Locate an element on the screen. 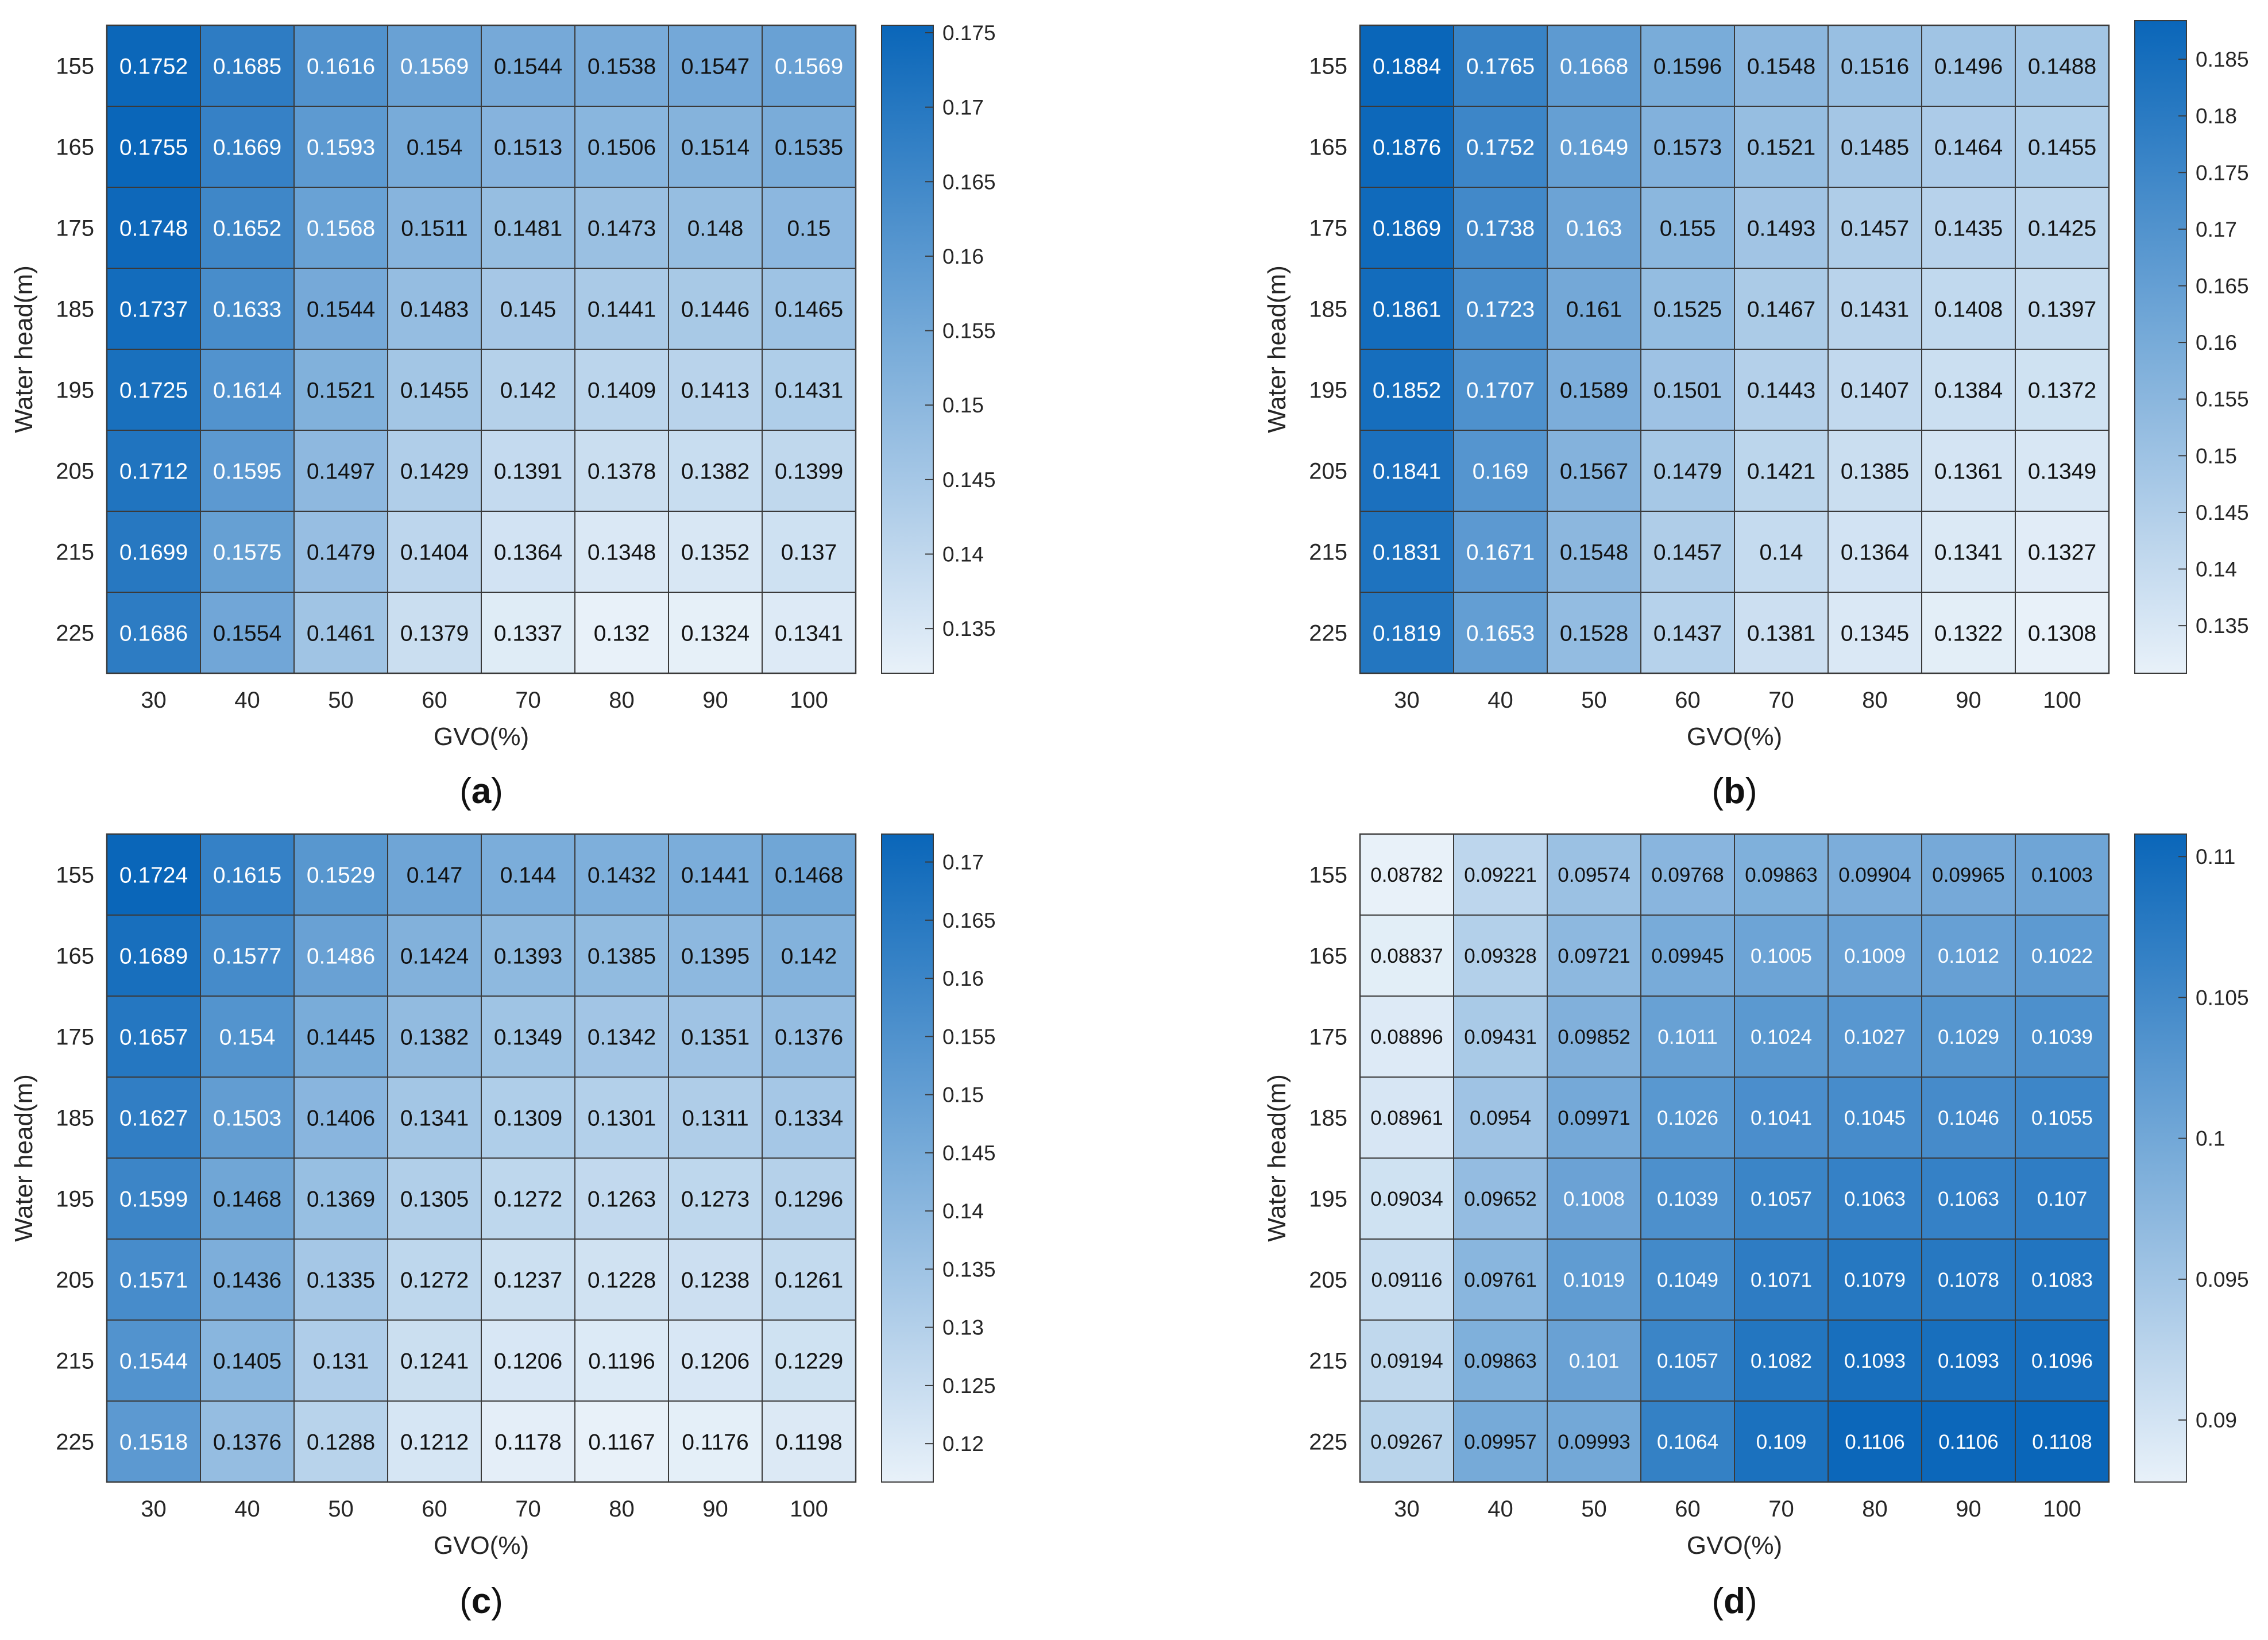 This screenshot has height=1640, width=2268. cell-value-label: 0.1322 is located at coordinates (1968, 634).